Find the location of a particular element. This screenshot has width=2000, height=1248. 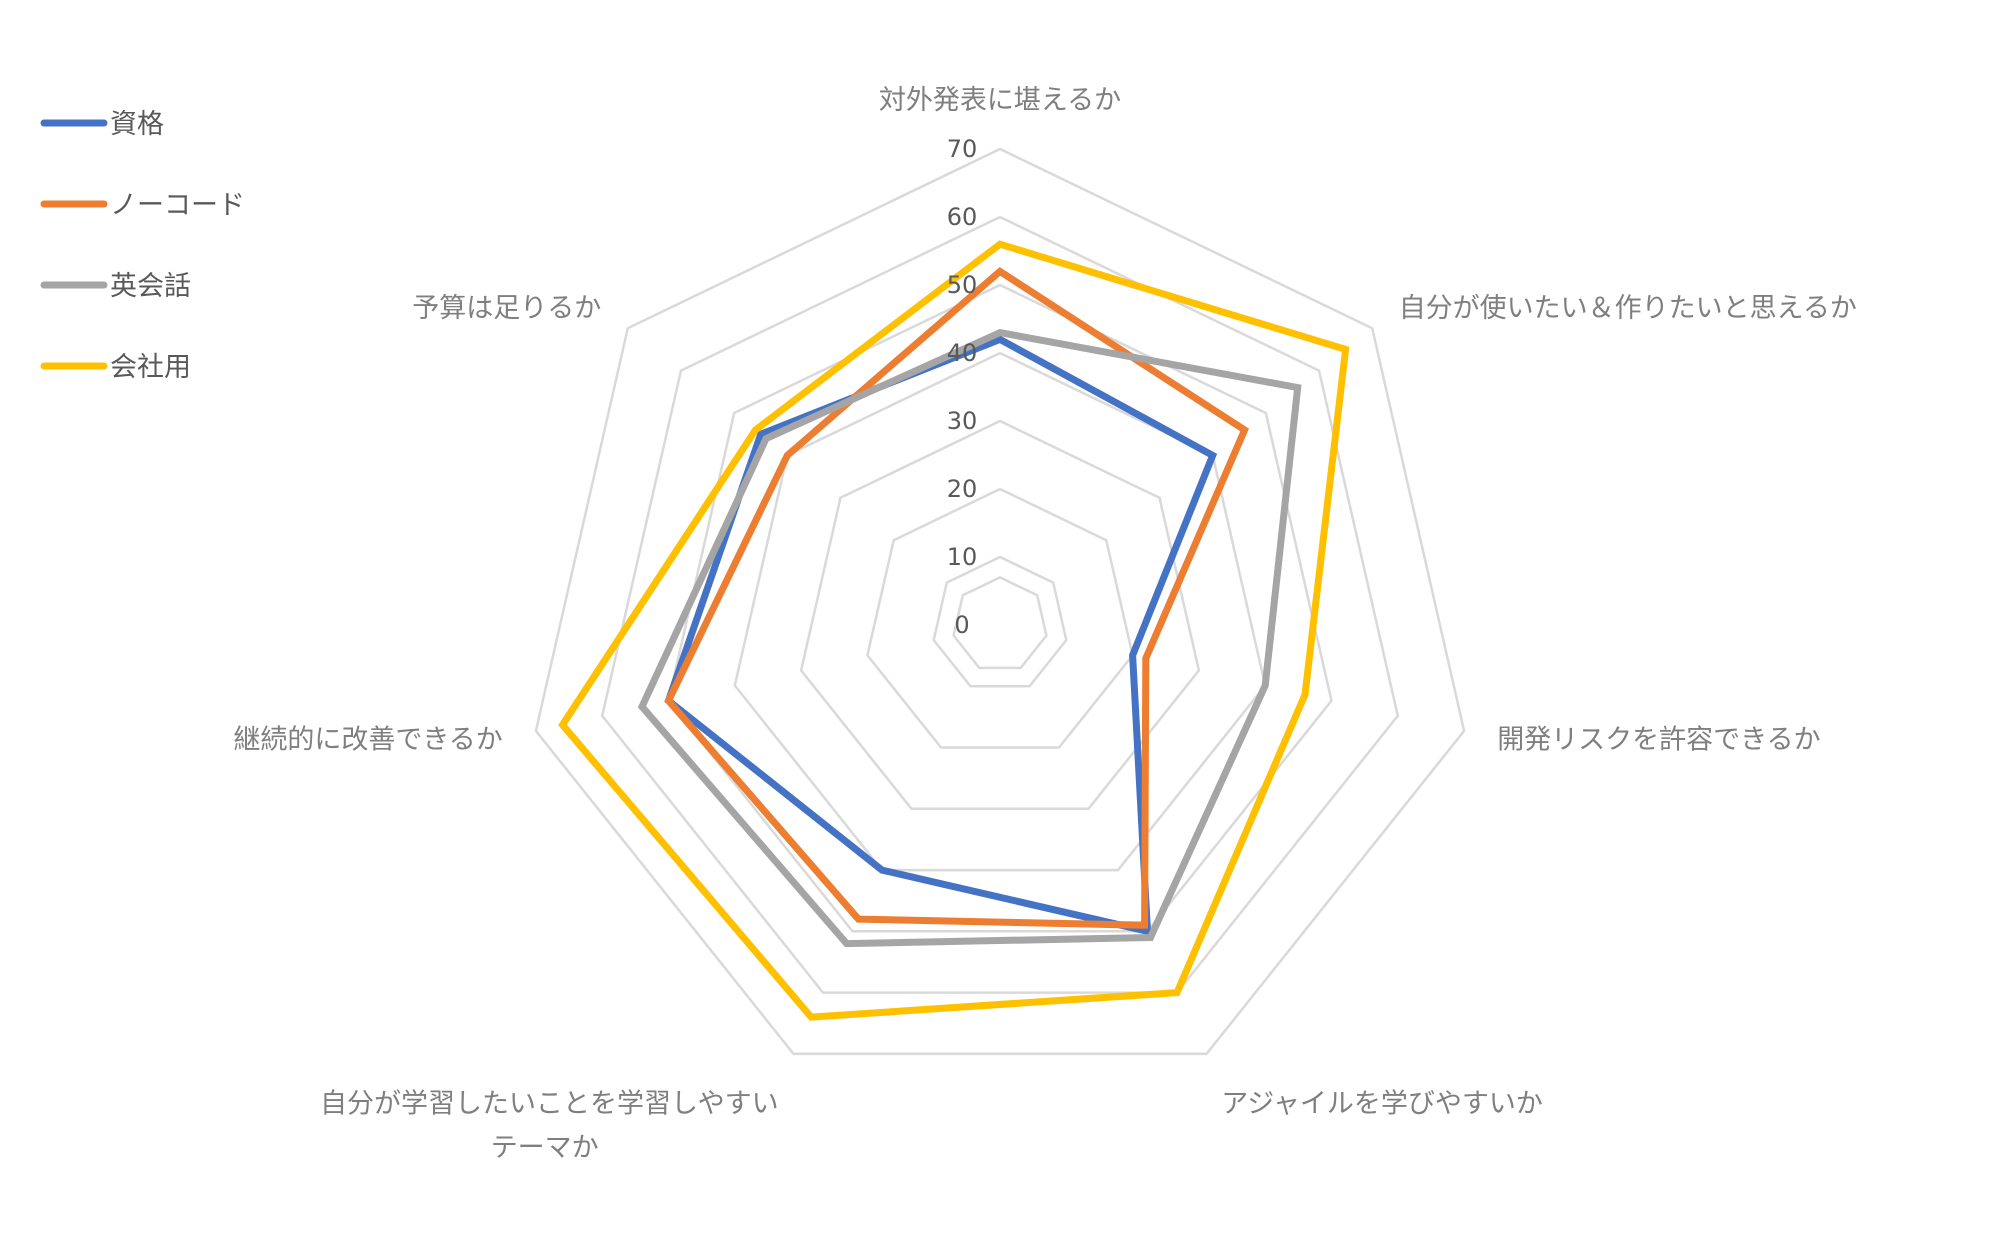

axis-label-0: 対外発表に堪えるか is located at coordinates (1000, 100).